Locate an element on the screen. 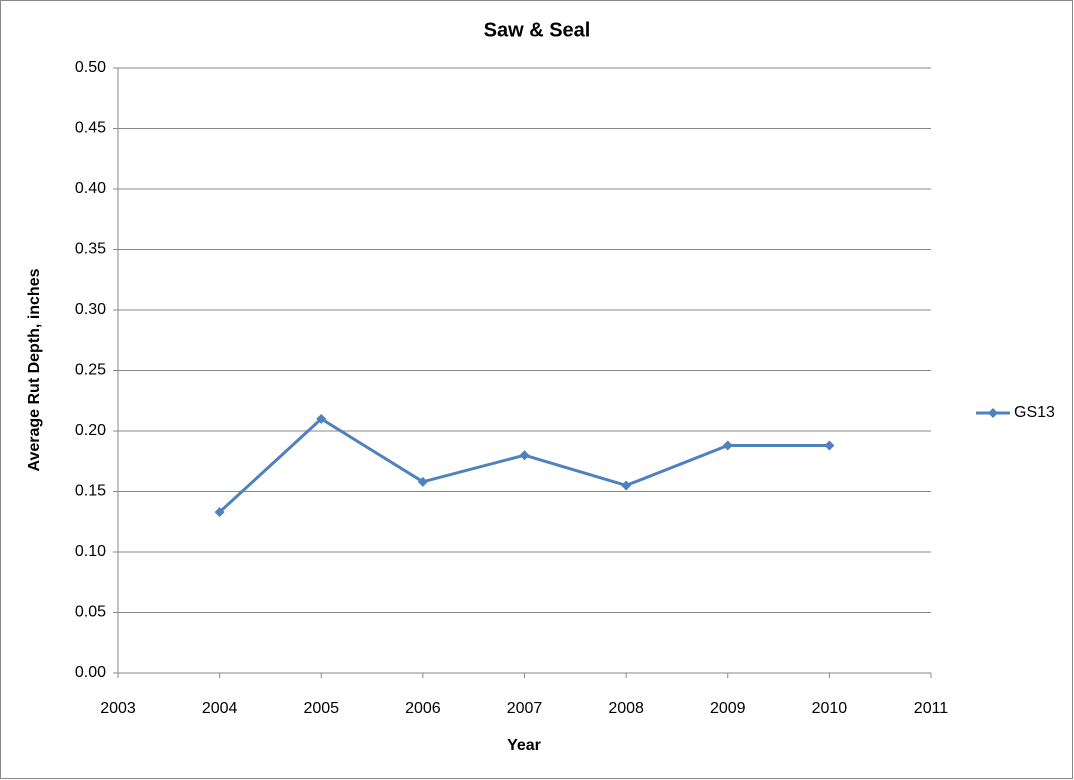  x-tick-label: 2007 is located at coordinates (525, 708).